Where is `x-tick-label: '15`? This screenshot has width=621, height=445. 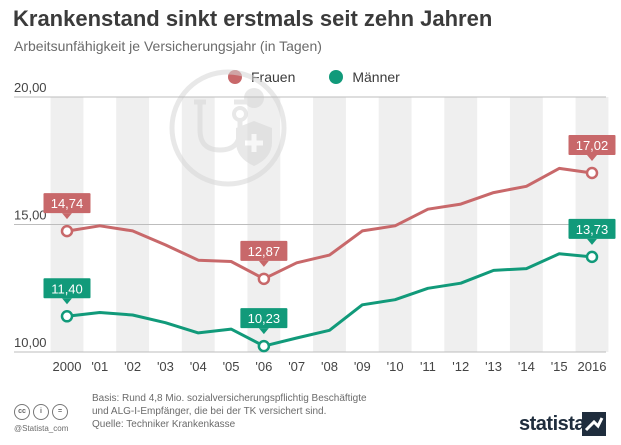 x-tick-label: '15 is located at coordinates (559, 366).